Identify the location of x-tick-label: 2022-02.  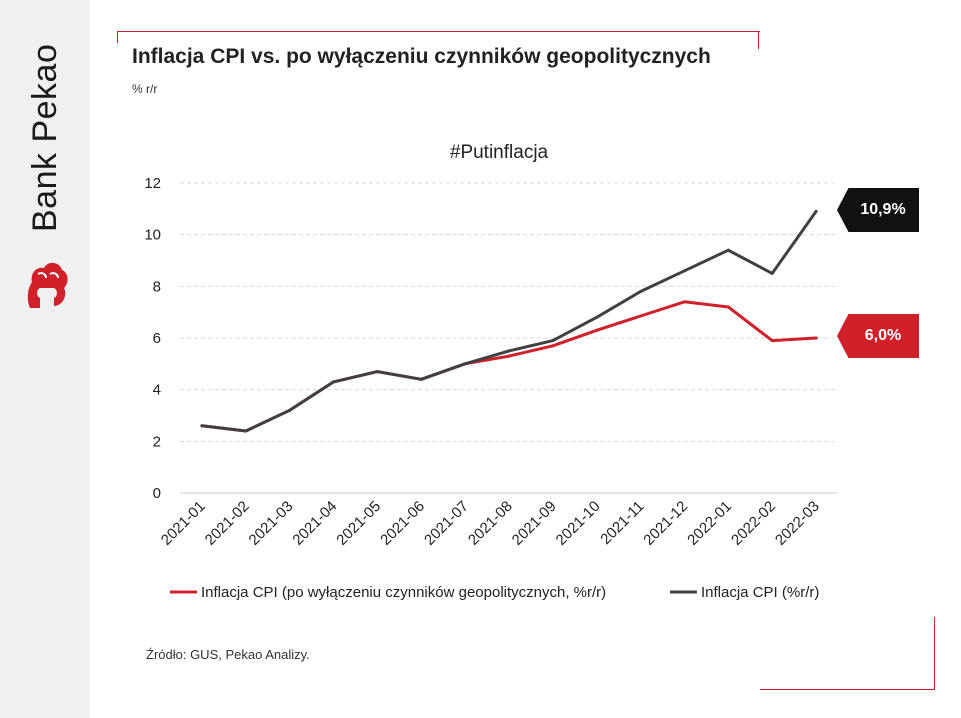
(753, 523).